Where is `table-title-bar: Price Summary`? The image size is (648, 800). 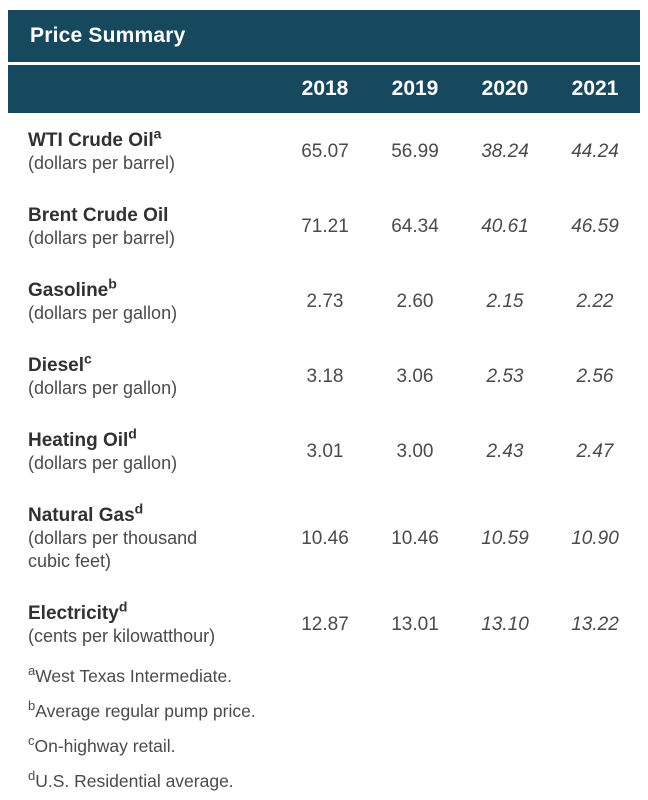 table-title-bar: Price Summary is located at coordinates (324, 36).